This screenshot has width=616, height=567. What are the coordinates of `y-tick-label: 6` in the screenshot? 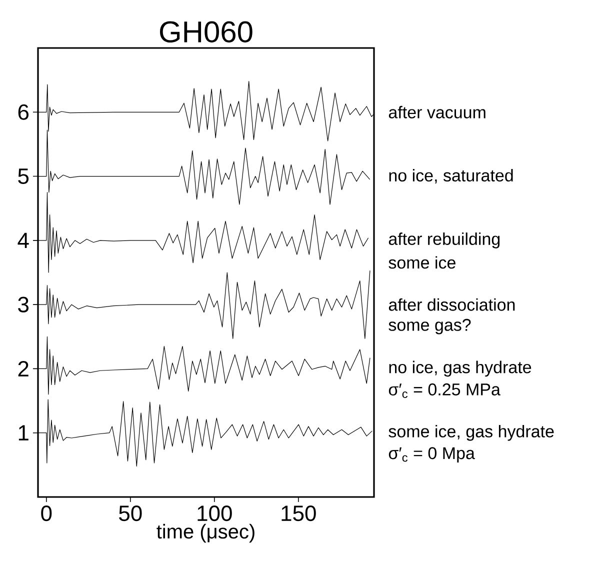 It's located at (23, 112).